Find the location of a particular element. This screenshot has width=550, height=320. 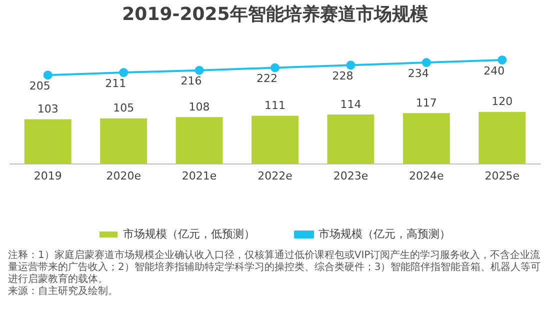

data-label: 108 is located at coordinates (199, 107).